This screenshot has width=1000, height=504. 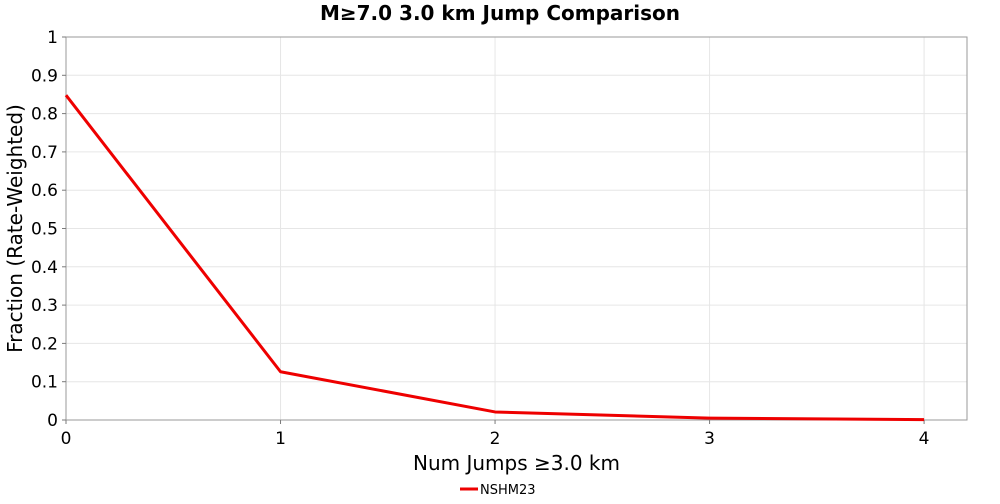 What do you see at coordinates (44, 76) in the screenshot?
I see `y-tick-label: 0.9` at bounding box center [44, 76].